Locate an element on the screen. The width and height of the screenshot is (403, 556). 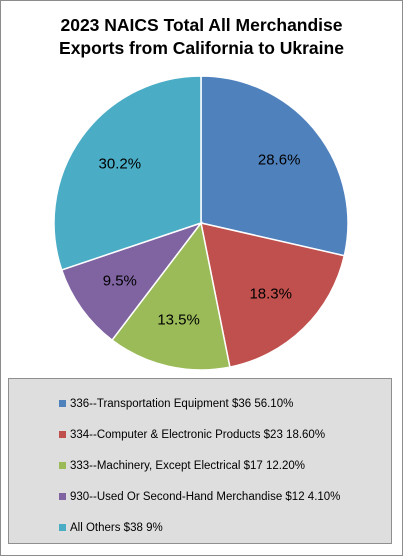
slice-label-1: 18.3% is located at coordinates (270, 294).